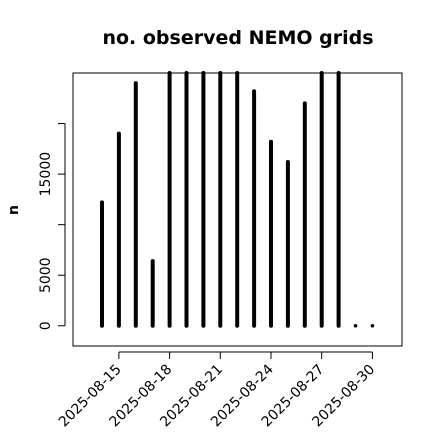  I want to click on chart-title: no. observed NEMO grids, so click(237, 38).